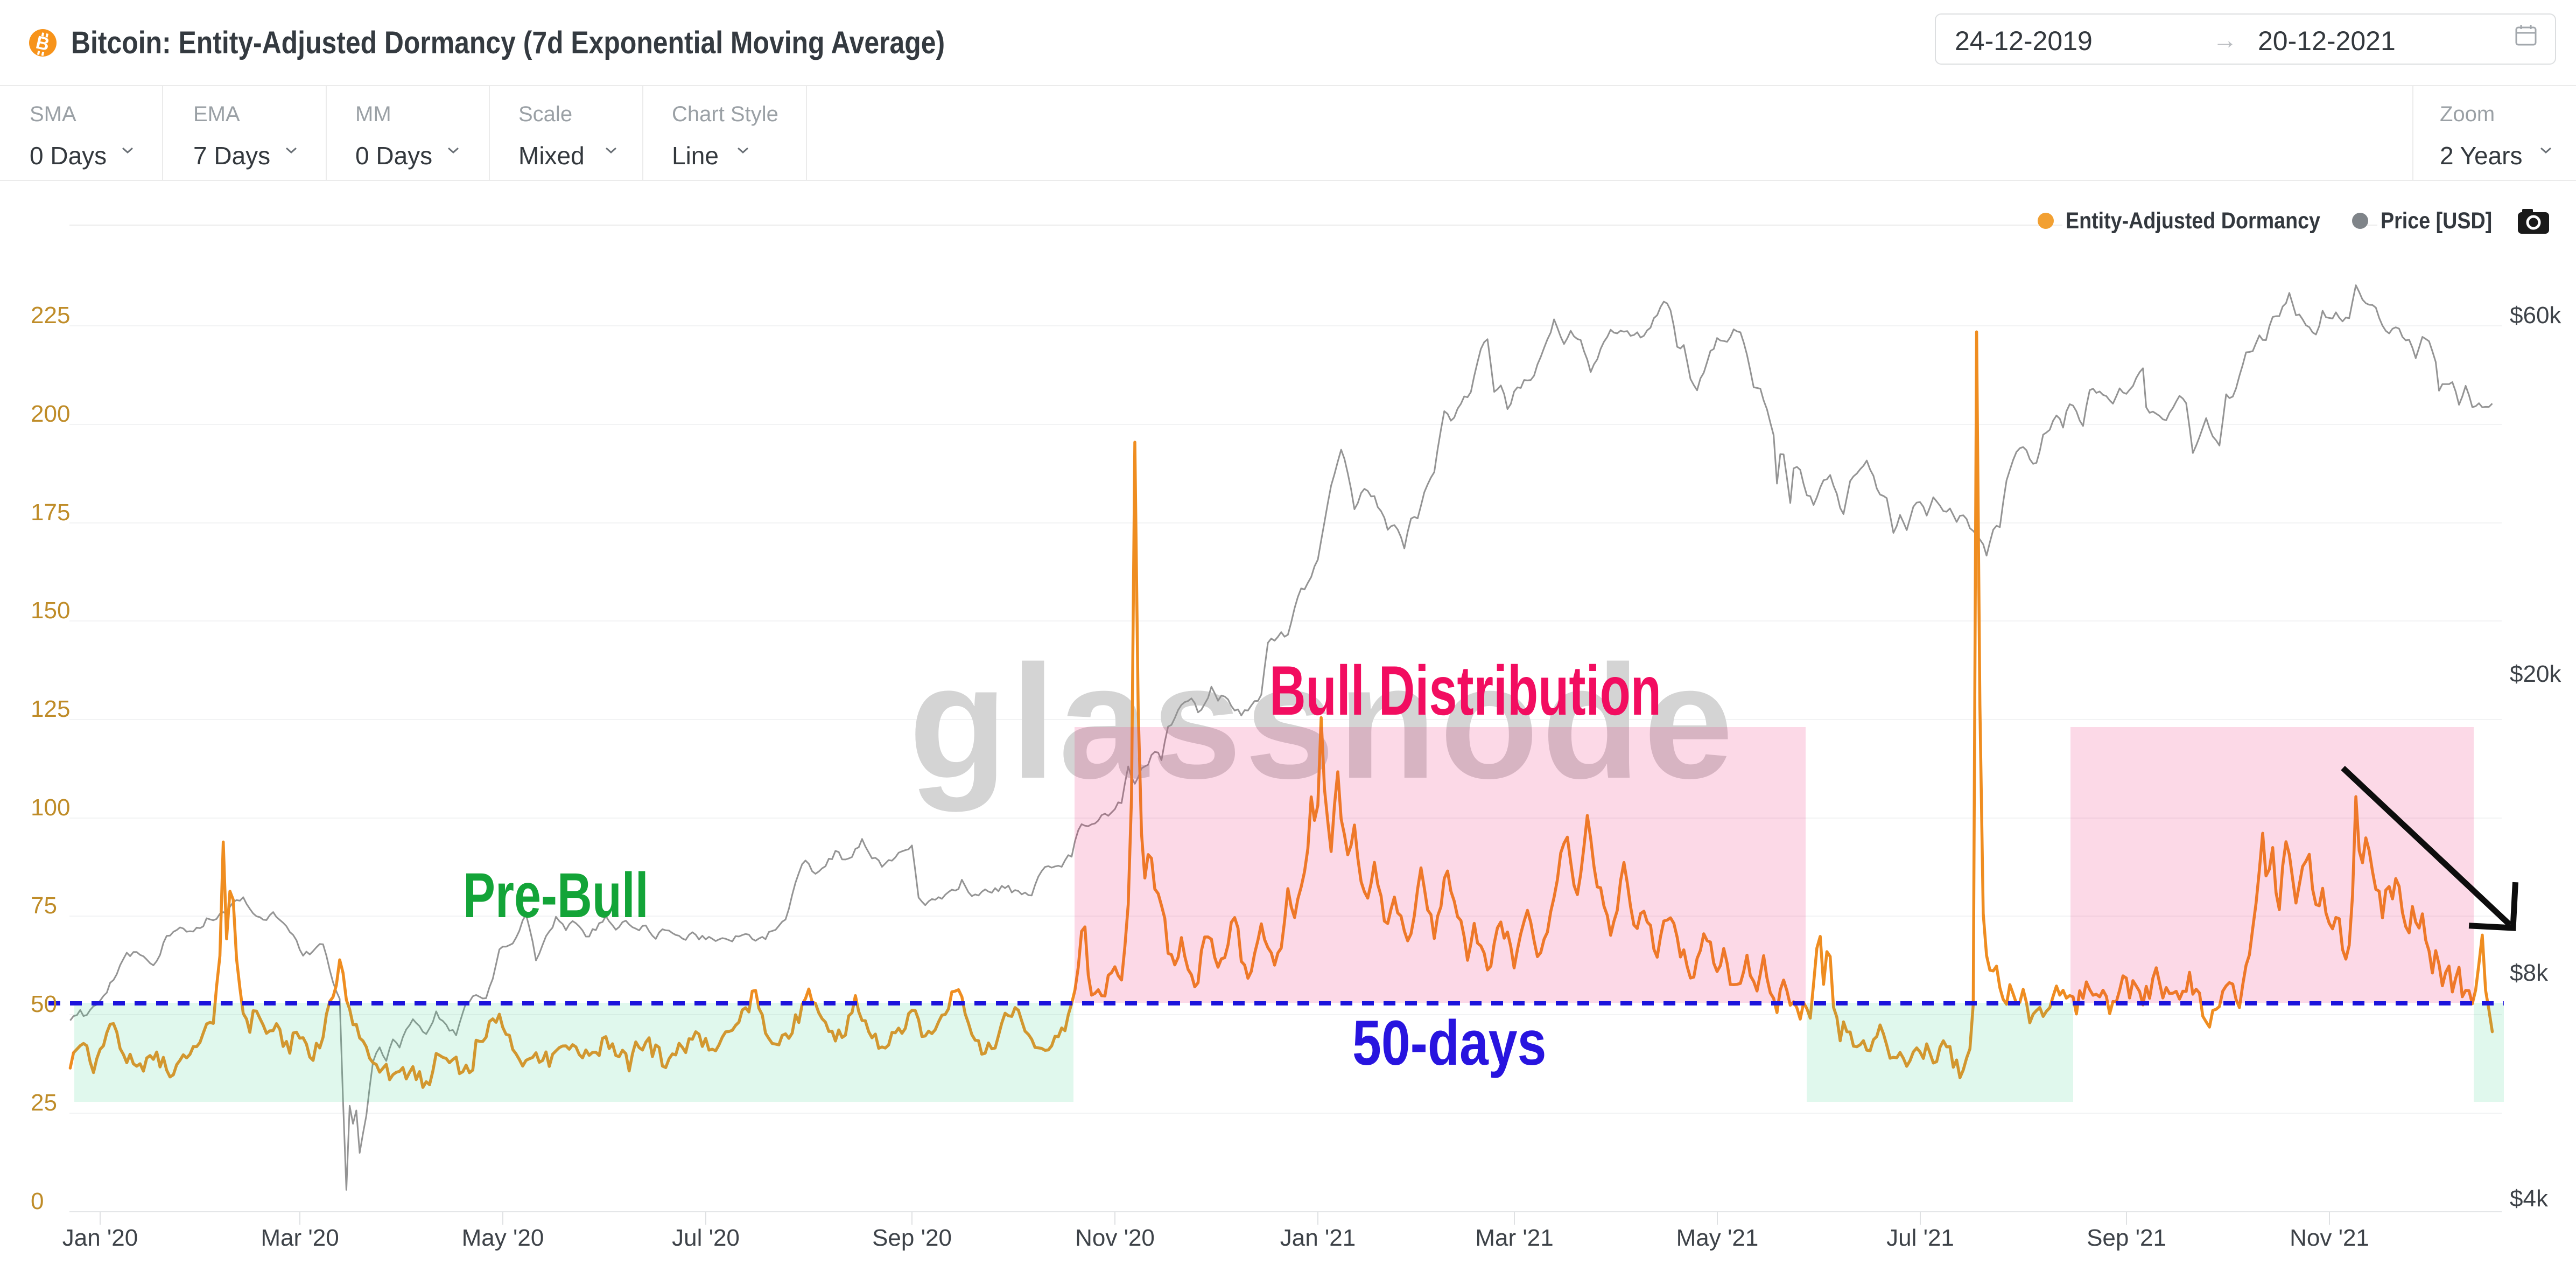 This screenshot has width=2576, height=1278. Describe the element at coordinates (1318, 1238) in the screenshot. I see `svg-text: Jan '21` at that location.